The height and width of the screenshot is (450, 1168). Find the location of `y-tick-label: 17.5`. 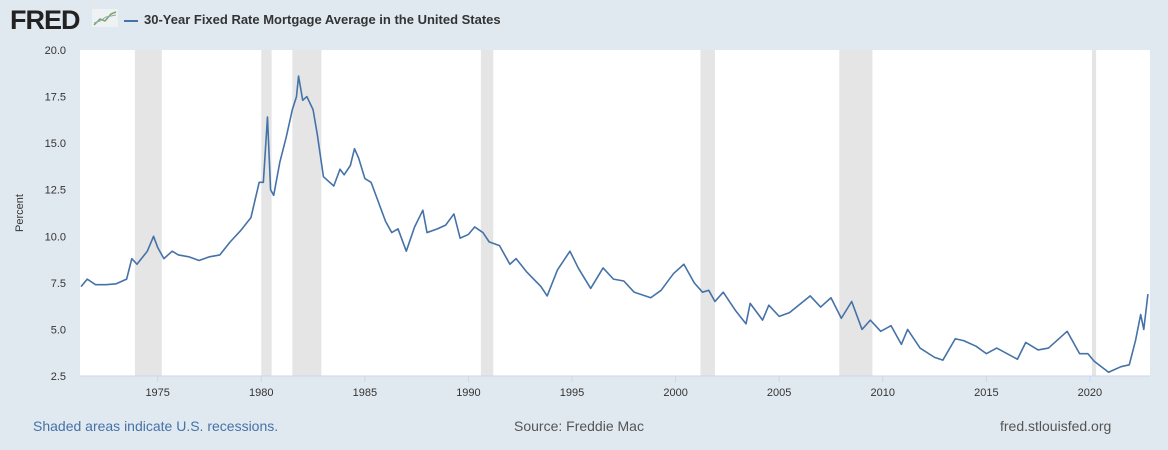

y-tick-label: 17.5 is located at coordinates (55, 98).